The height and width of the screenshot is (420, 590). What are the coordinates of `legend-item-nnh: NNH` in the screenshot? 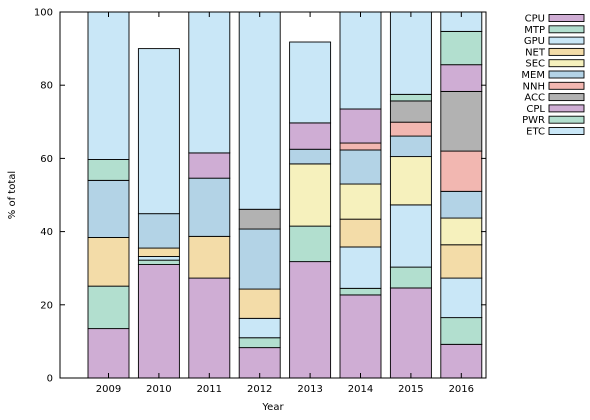 It's located at (554, 86).